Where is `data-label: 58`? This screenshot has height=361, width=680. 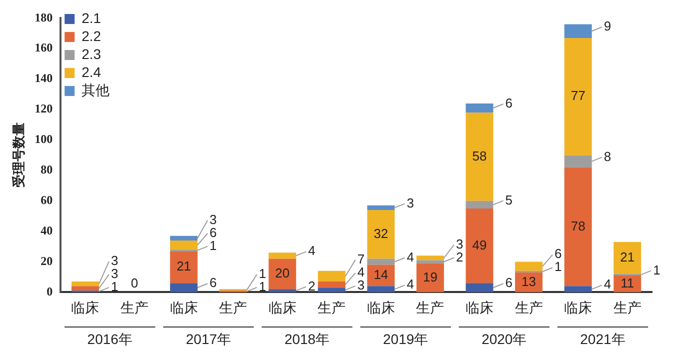 data-label: 58 is located at coordinates (479, 156).